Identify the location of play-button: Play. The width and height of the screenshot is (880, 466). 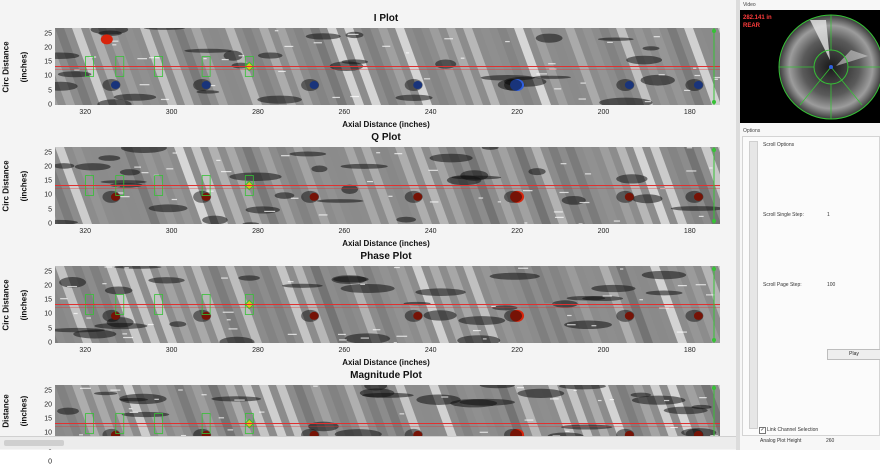
(853, 354).